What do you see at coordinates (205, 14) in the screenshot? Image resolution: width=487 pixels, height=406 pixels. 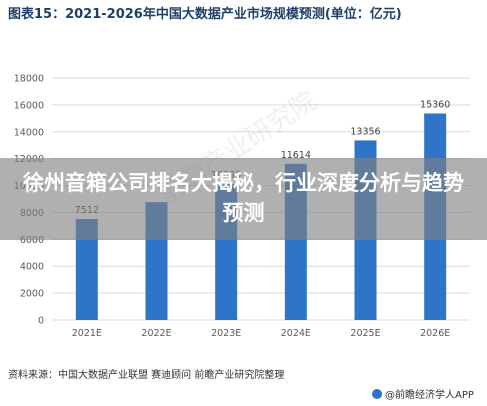 I see `chart-title: 图表15：2021-2026年中国大数据产业市场规模预测(单位：亿元)` at bounding box center [205, 14].